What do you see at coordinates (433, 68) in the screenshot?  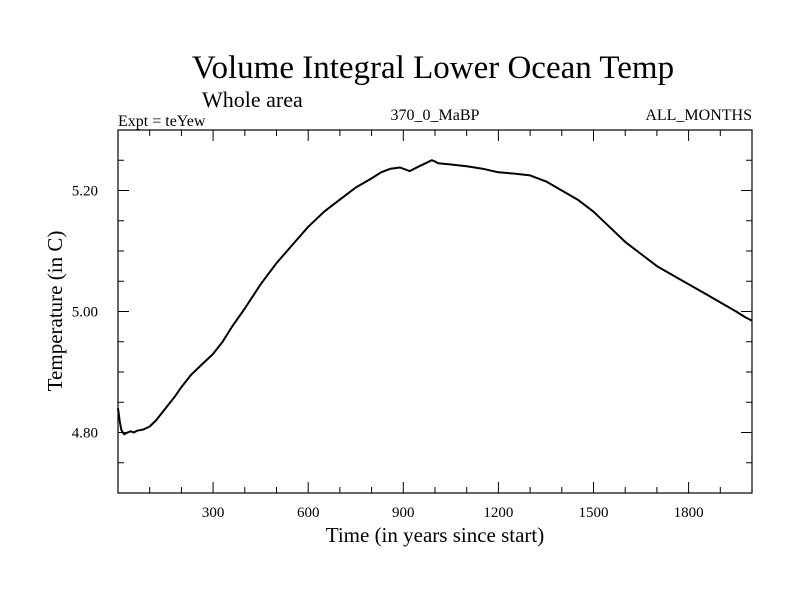 I see `chart-title: Volume Integral Lower Ocean Temp` at bounding box center [433, 68].